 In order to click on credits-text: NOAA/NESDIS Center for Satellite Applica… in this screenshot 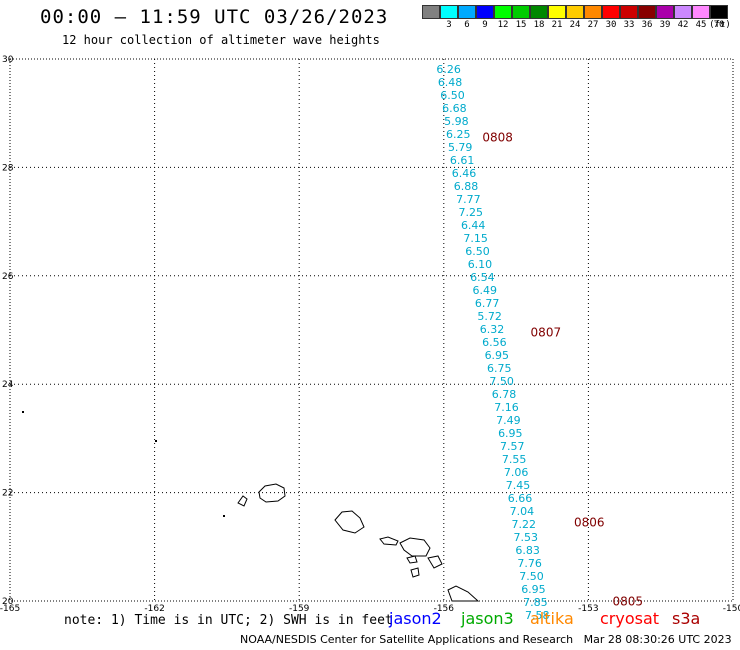, I will do `click(407, 639)`.